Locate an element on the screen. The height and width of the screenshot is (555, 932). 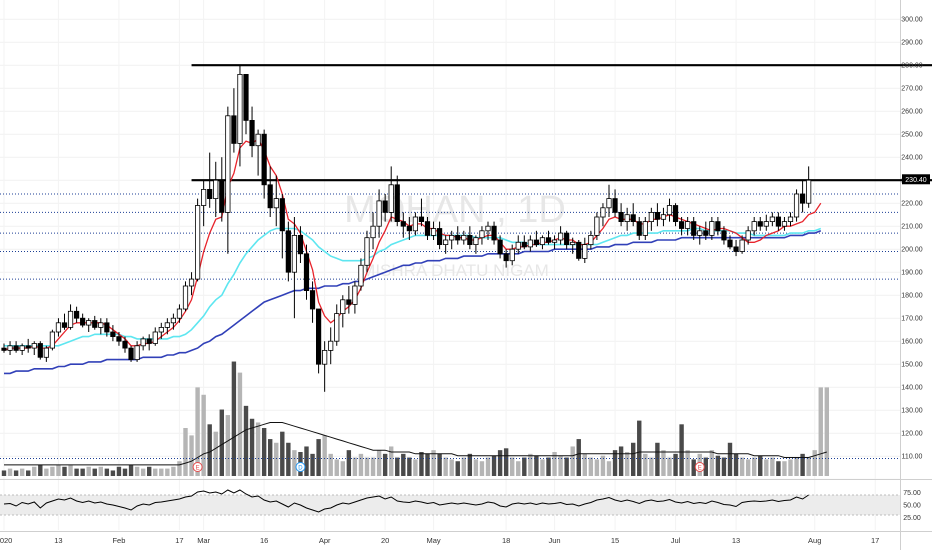
price-tick-label: 130.00 is located at coordinates (912, 411).